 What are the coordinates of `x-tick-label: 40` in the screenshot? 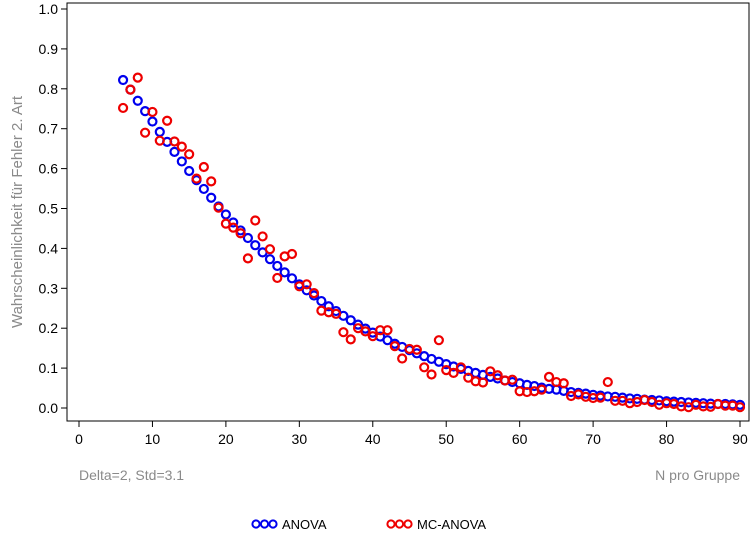 It's located at (373, 439).